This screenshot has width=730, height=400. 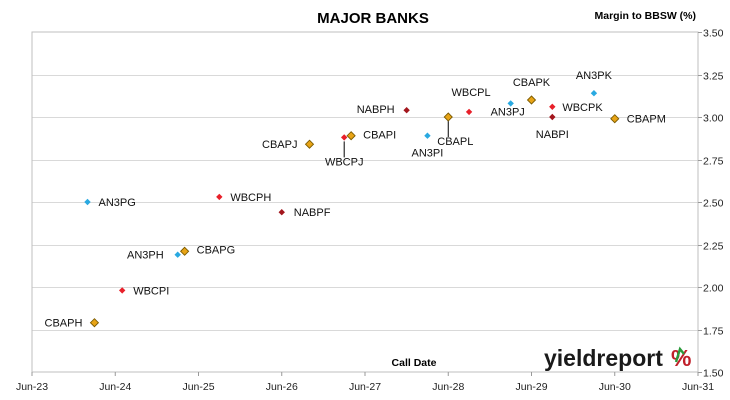 What do you see at coordinates (414, 363) in the screenshot?
I see `x-axis-label: Call Date` at bounding box center [414, 363].